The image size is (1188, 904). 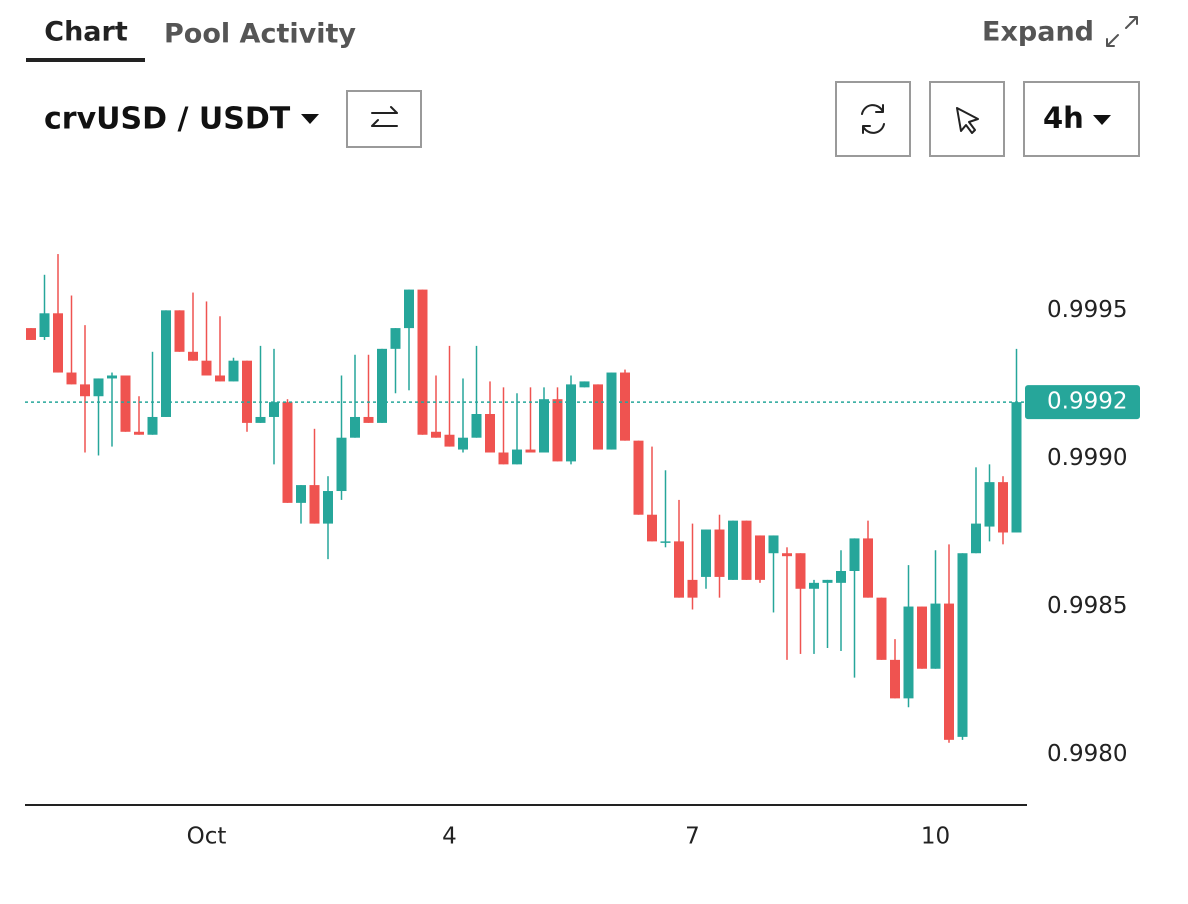 What do you see at coordinates (1063, 118) in the screenshot?
I see `interval-label: 4h` at bounding box center [1063, 118].